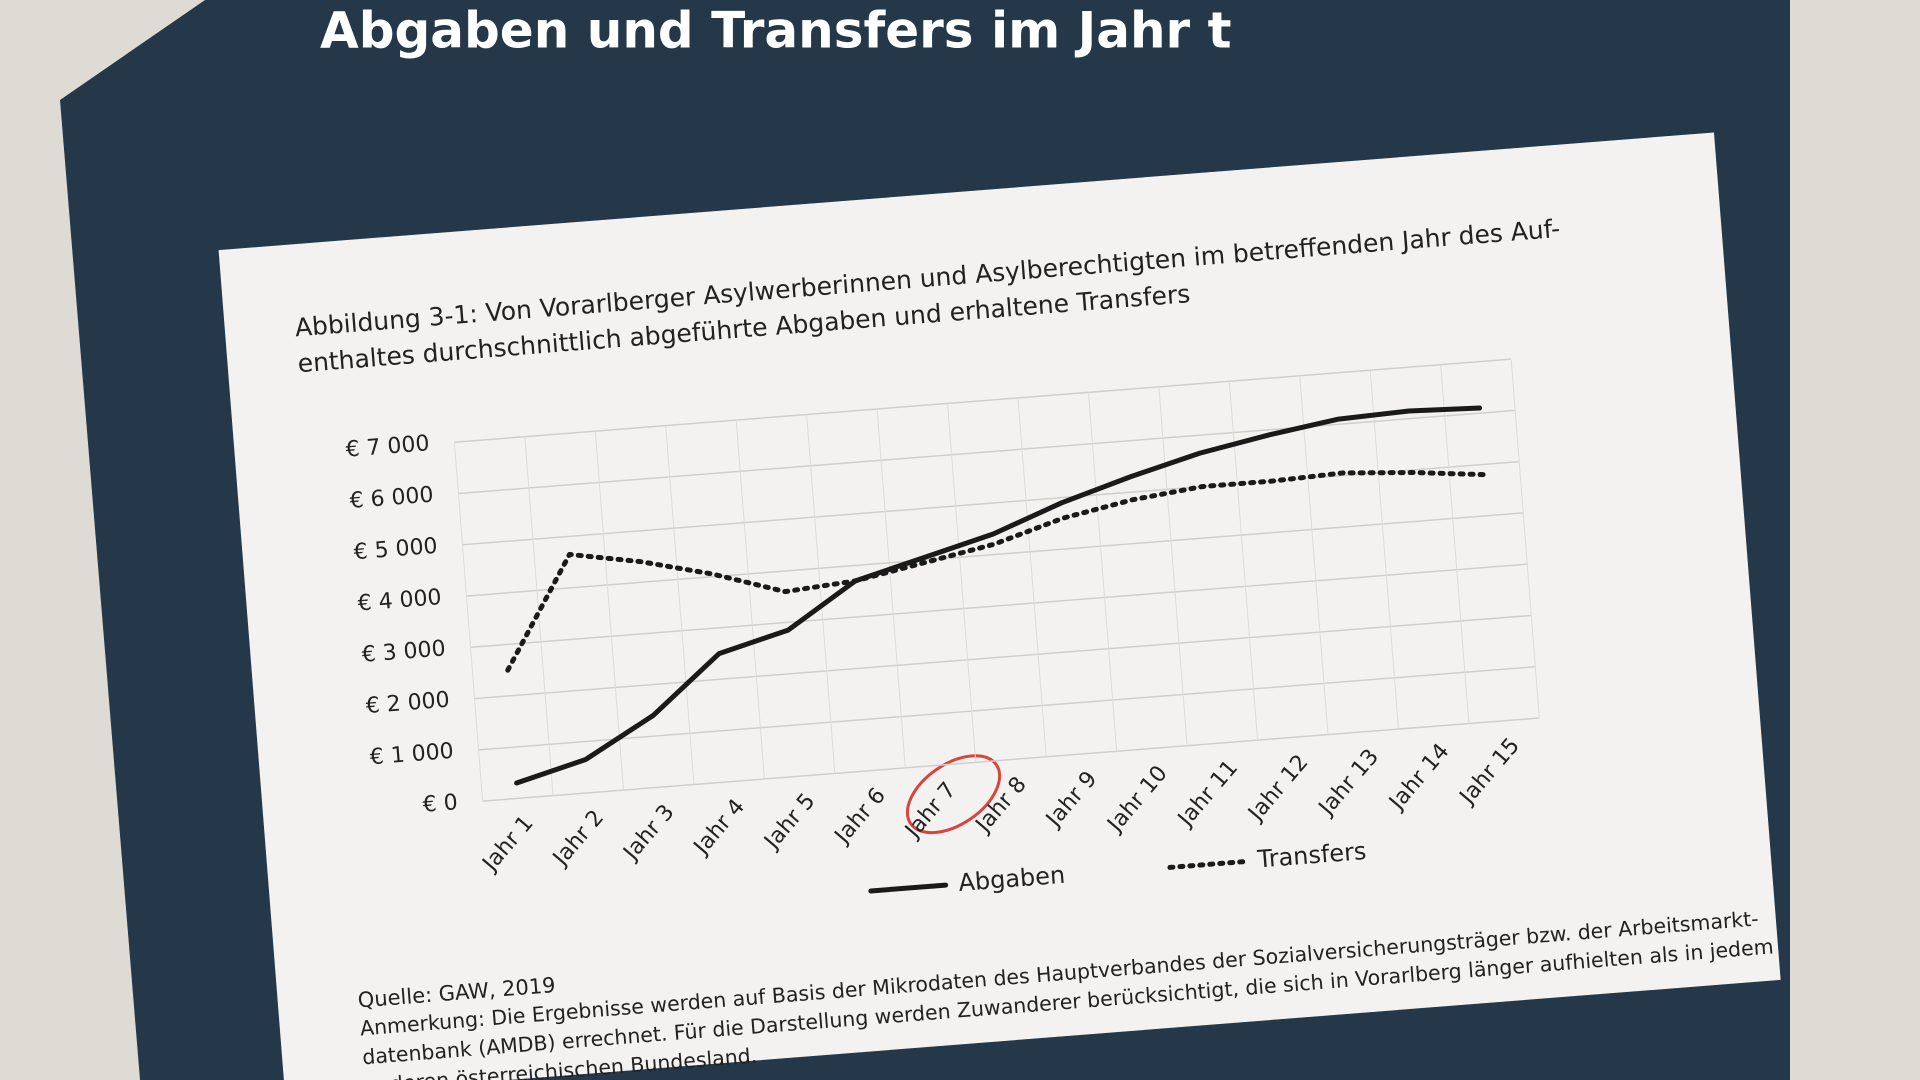  I want to click on slide-title: Abgaben und Transfers im Jahr t, so click(776, 31).